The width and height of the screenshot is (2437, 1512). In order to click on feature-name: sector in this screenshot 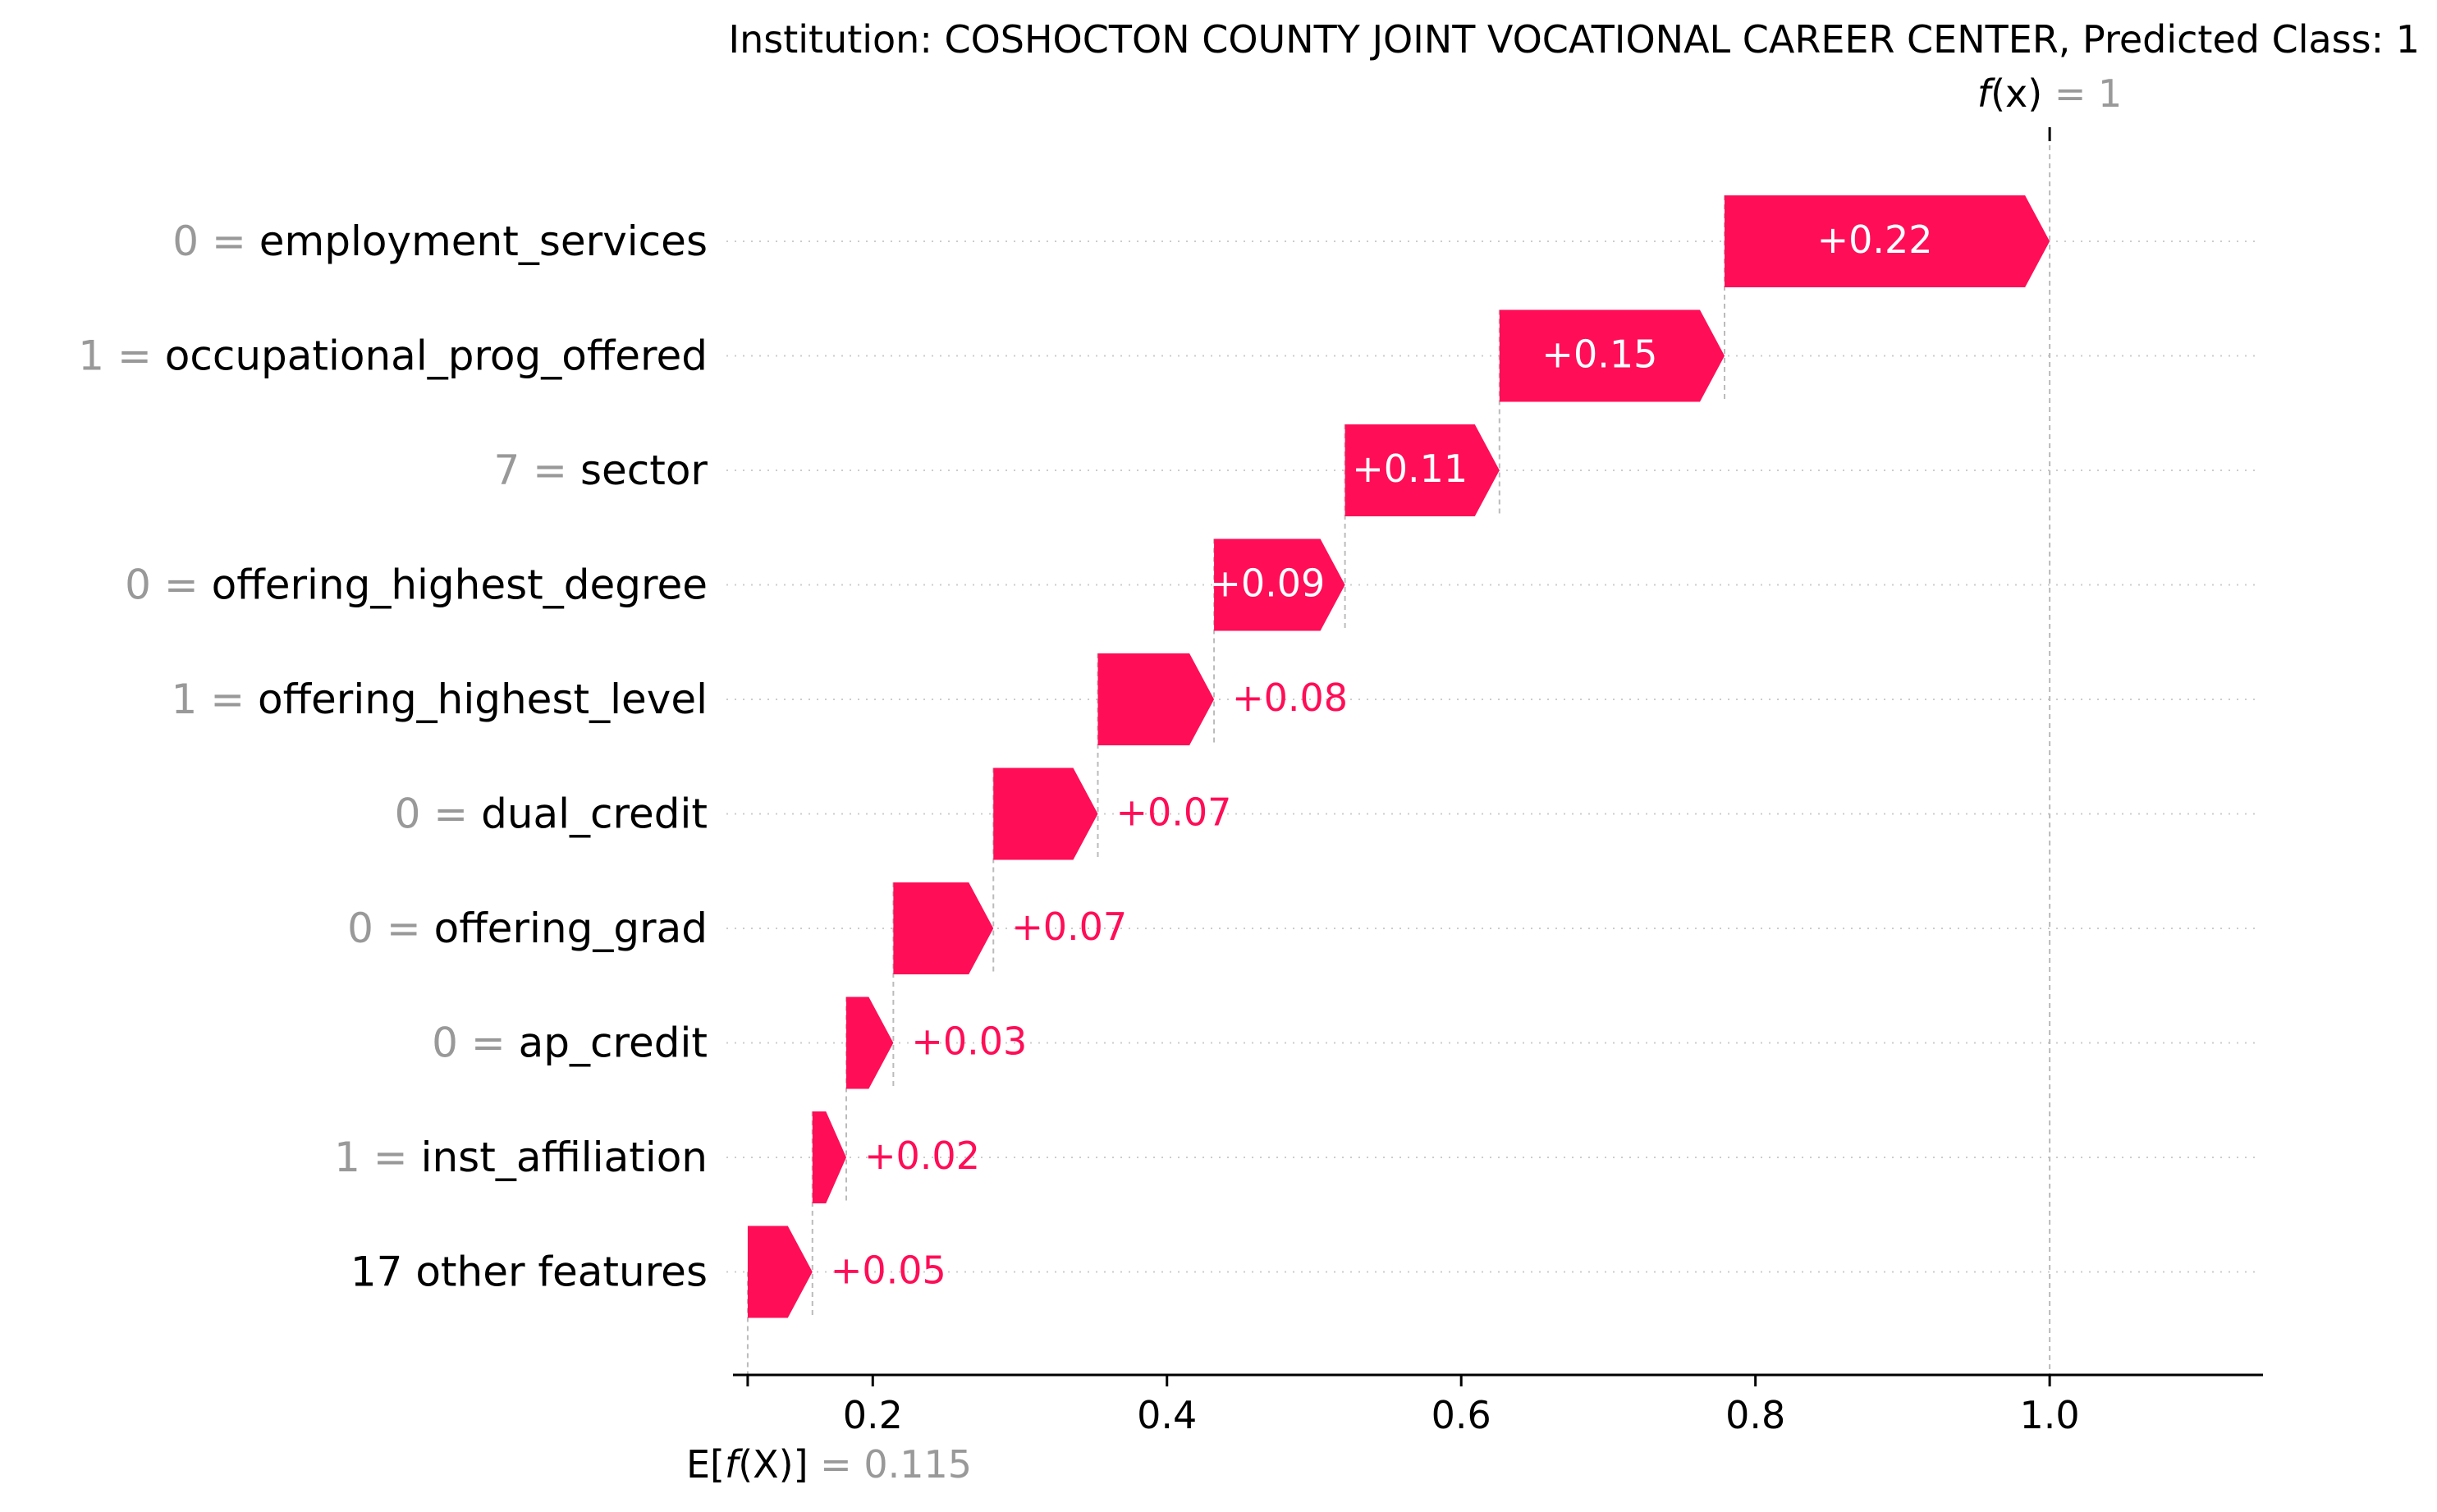, I will do `click(644, 470)`.